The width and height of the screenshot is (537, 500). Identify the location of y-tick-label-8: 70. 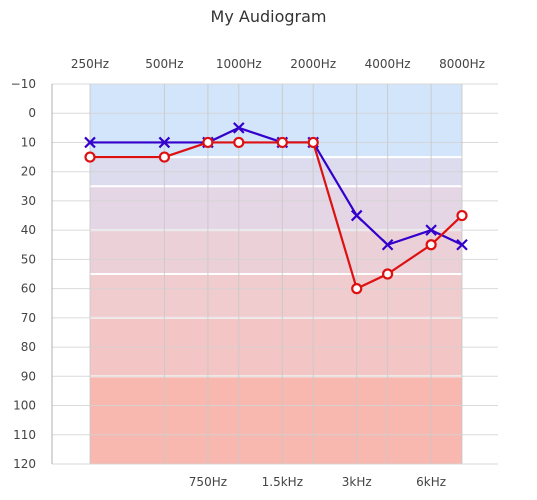
(28, 318).